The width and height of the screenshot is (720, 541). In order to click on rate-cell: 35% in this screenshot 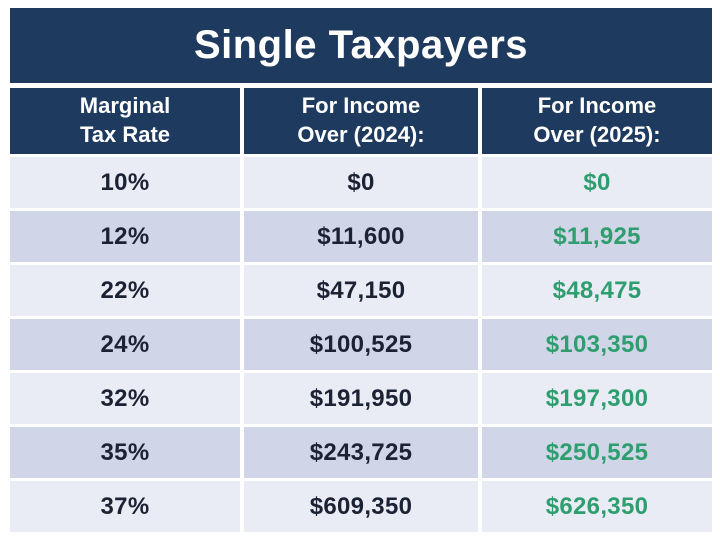, I will do `click(125, 452)`.